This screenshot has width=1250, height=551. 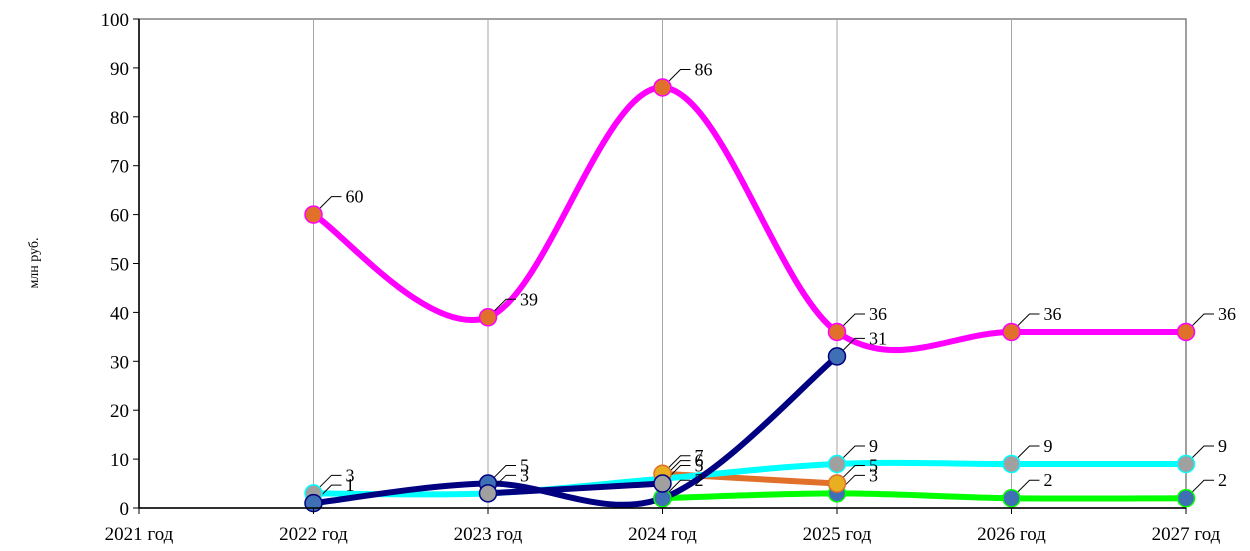 What do you see at coordinates (119, 216) in the screenshot?
I see `y-tick-label: 60` at bounding box center [119, 216].